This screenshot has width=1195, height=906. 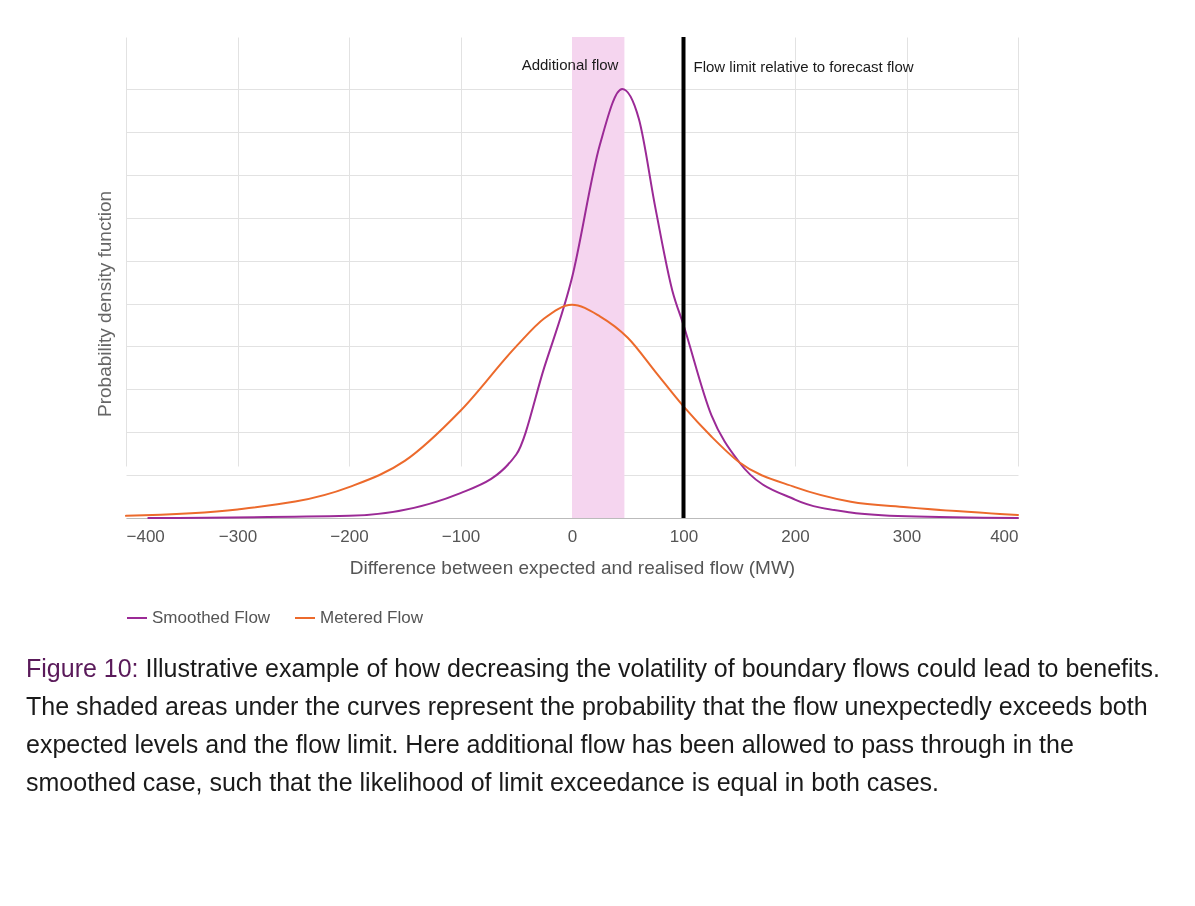 What do you see at coordinates (570, 64) in the screenshot?
I see `band-label: Additional flow` at bounding box center [570, 64].